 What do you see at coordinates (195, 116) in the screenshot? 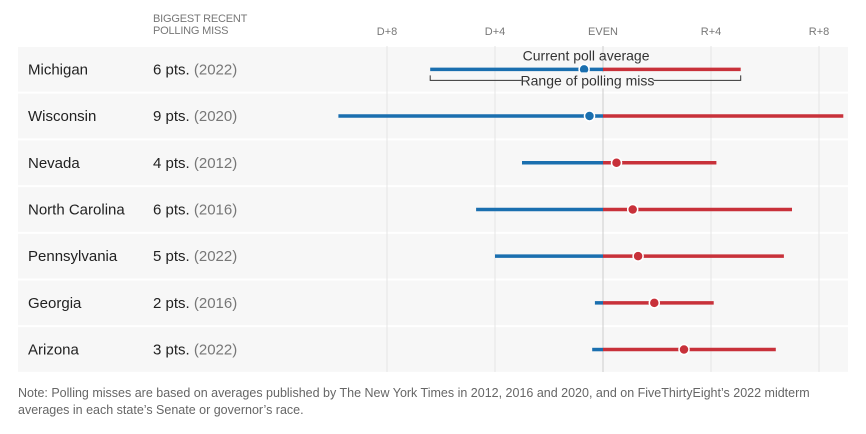
I see `polling-miss: 9 pts. (2020)` at bounding box center [195, 116].